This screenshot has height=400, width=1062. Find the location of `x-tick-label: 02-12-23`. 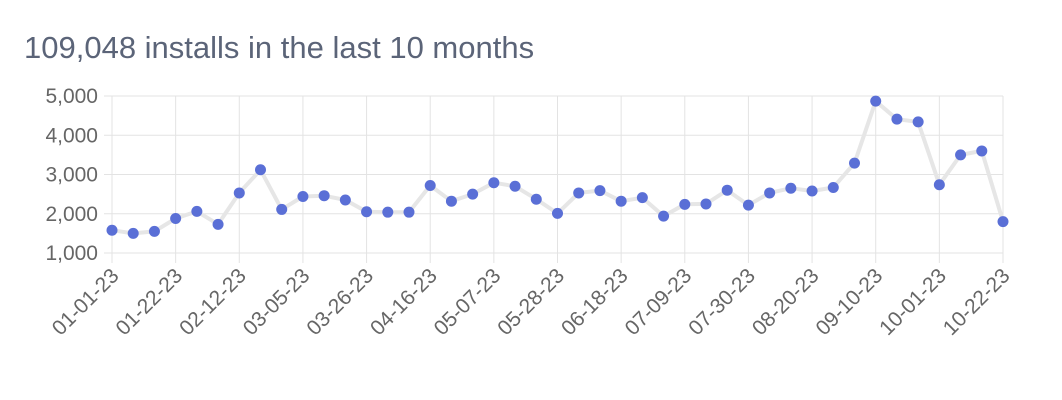

x-tick-label: 02-12-23 is located at coordinates (213, 302).